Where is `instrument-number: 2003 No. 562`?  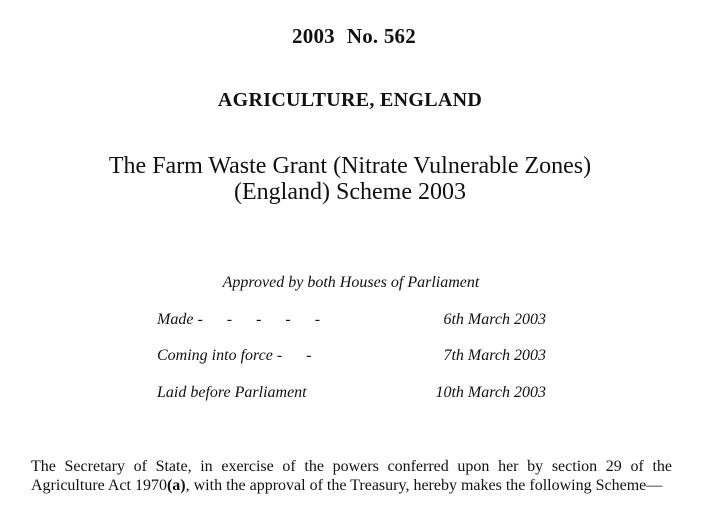 instrument-number: 2003 No. 562 is located at coordinates (354, 36).